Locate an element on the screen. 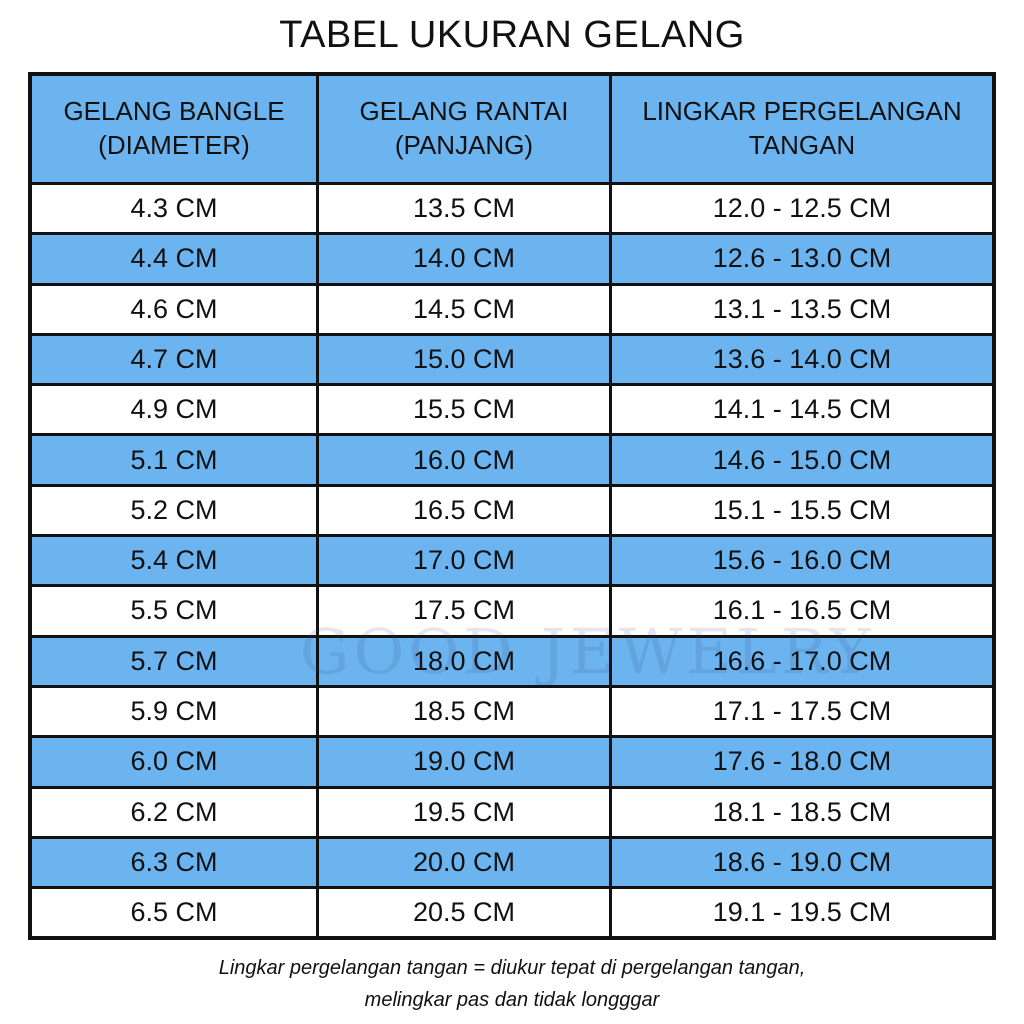  table-row: 4.4 CM 14.0 CM 12.6 - 13.0 CM is located at coordinates (512, 257).